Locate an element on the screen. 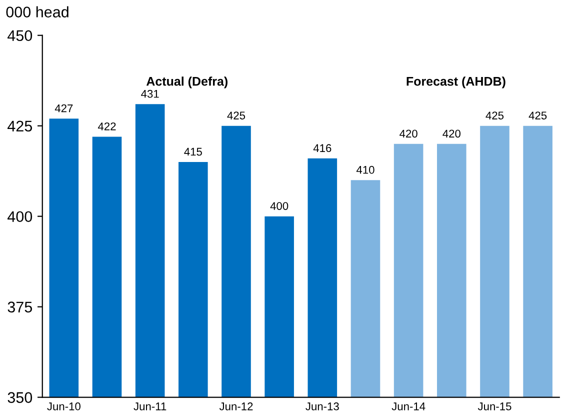  y-tick-label: 450 is located at coordinates (20, 36).